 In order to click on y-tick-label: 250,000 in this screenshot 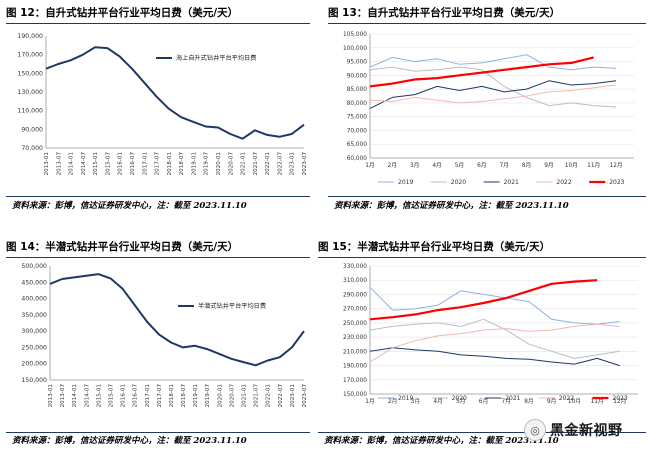, I will do `click(34, 347)`.